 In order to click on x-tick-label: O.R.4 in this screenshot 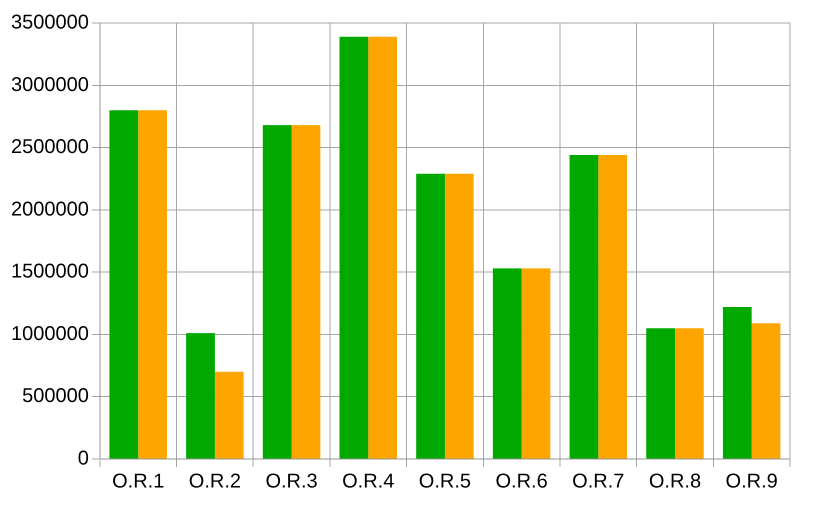, I will do `click(368, 481)`.